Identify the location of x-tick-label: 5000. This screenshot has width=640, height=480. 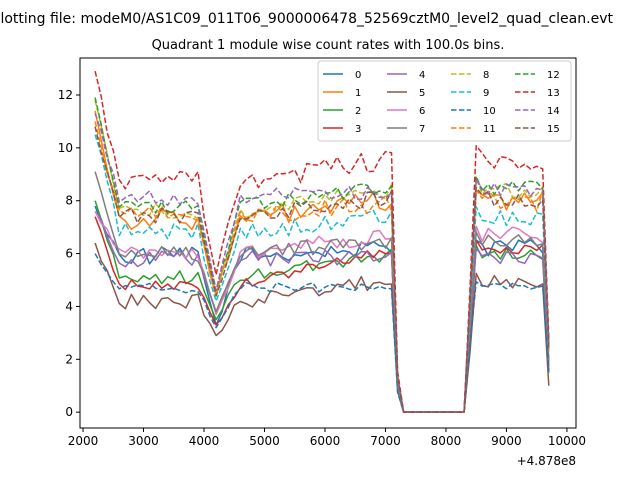
(264, 441).